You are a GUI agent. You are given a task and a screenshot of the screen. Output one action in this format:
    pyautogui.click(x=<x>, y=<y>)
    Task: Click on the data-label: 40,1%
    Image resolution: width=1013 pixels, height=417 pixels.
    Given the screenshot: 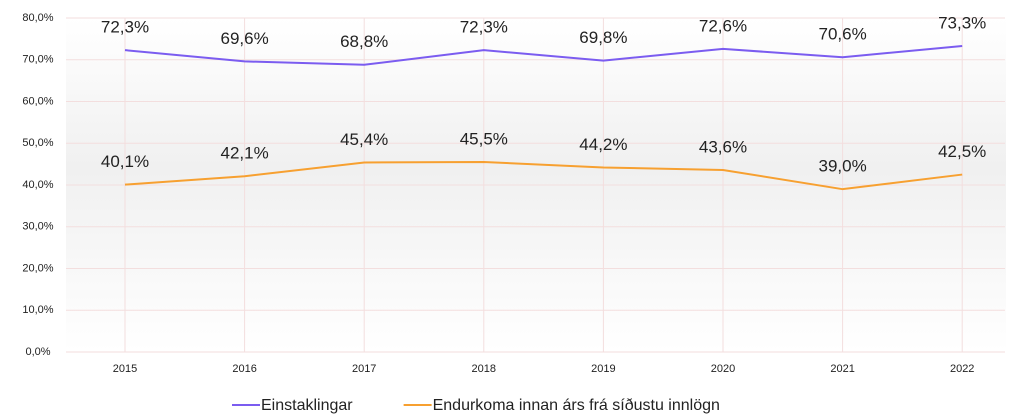 What is the action you would take?
    pyautogui.click(x=125, y=161)
    